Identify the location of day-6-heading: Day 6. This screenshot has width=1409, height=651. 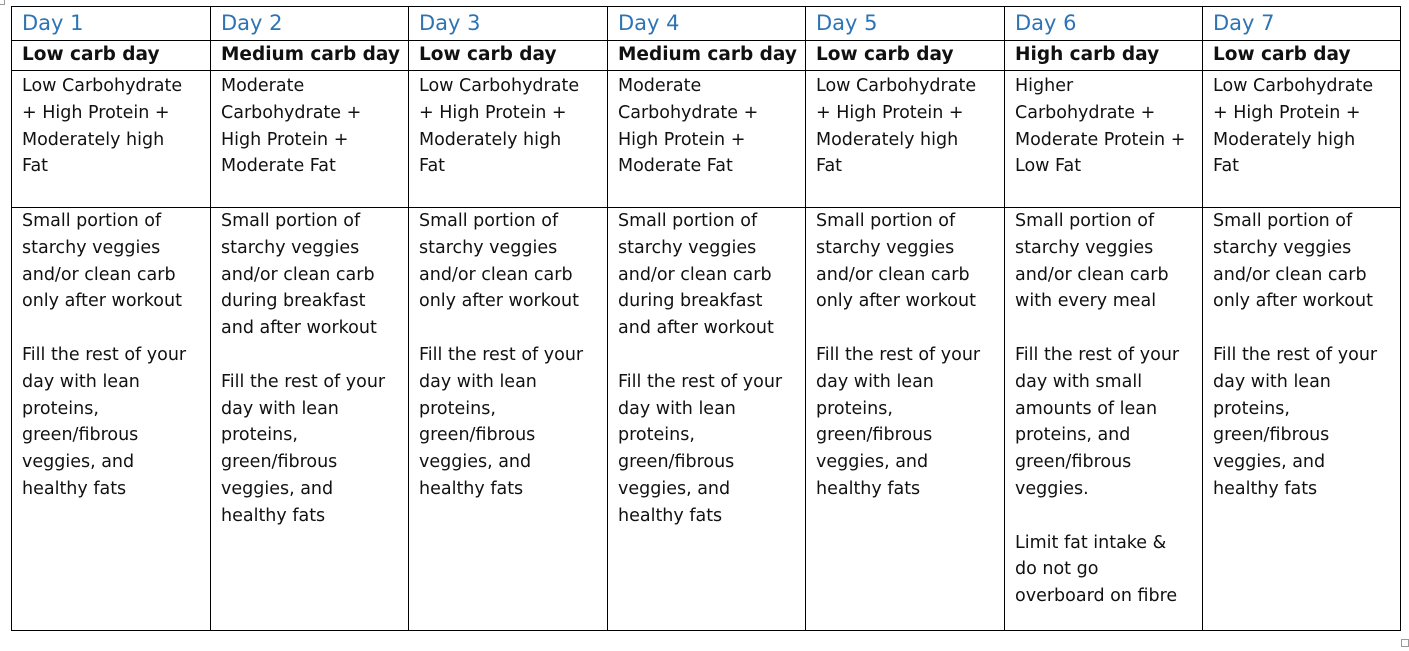
(1103, 23).